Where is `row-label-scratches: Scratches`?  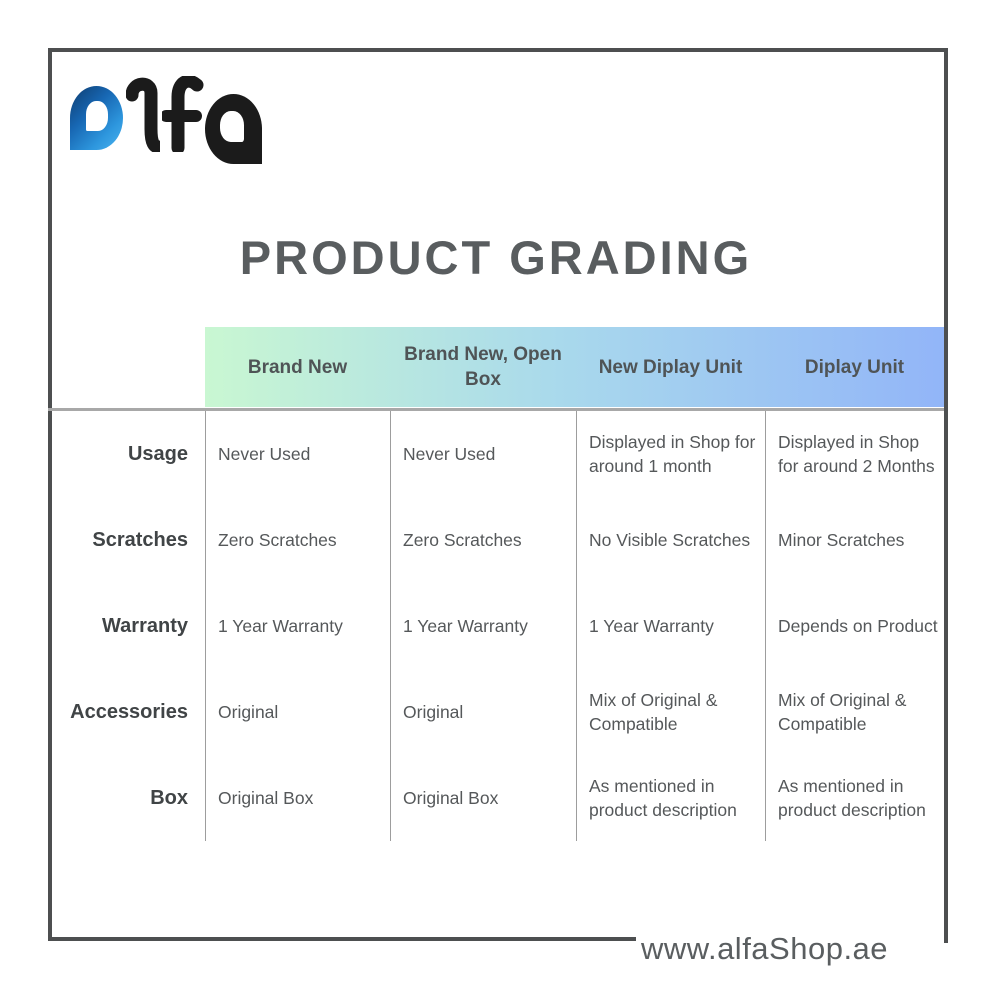 row-label-scratches: Scratches is located at coordinates (140, 539).